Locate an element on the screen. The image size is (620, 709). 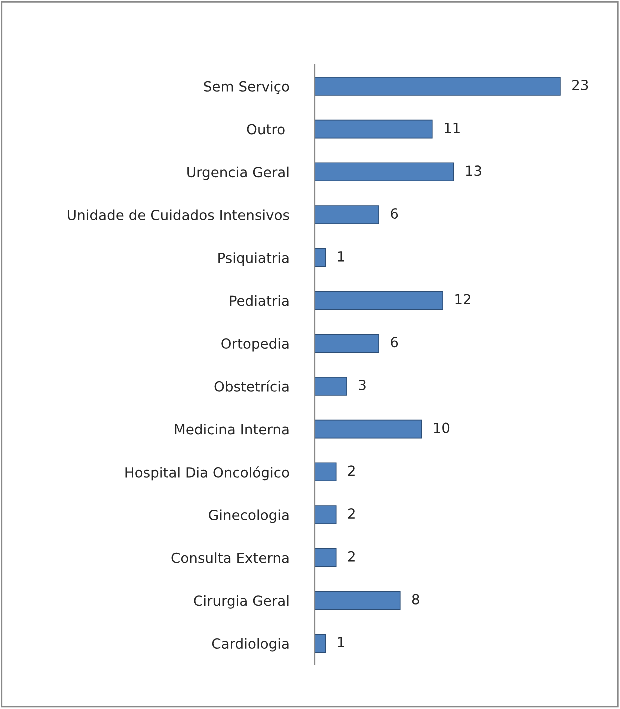
y-tick-label: Ortopedia is located at coordinates (255, 345).